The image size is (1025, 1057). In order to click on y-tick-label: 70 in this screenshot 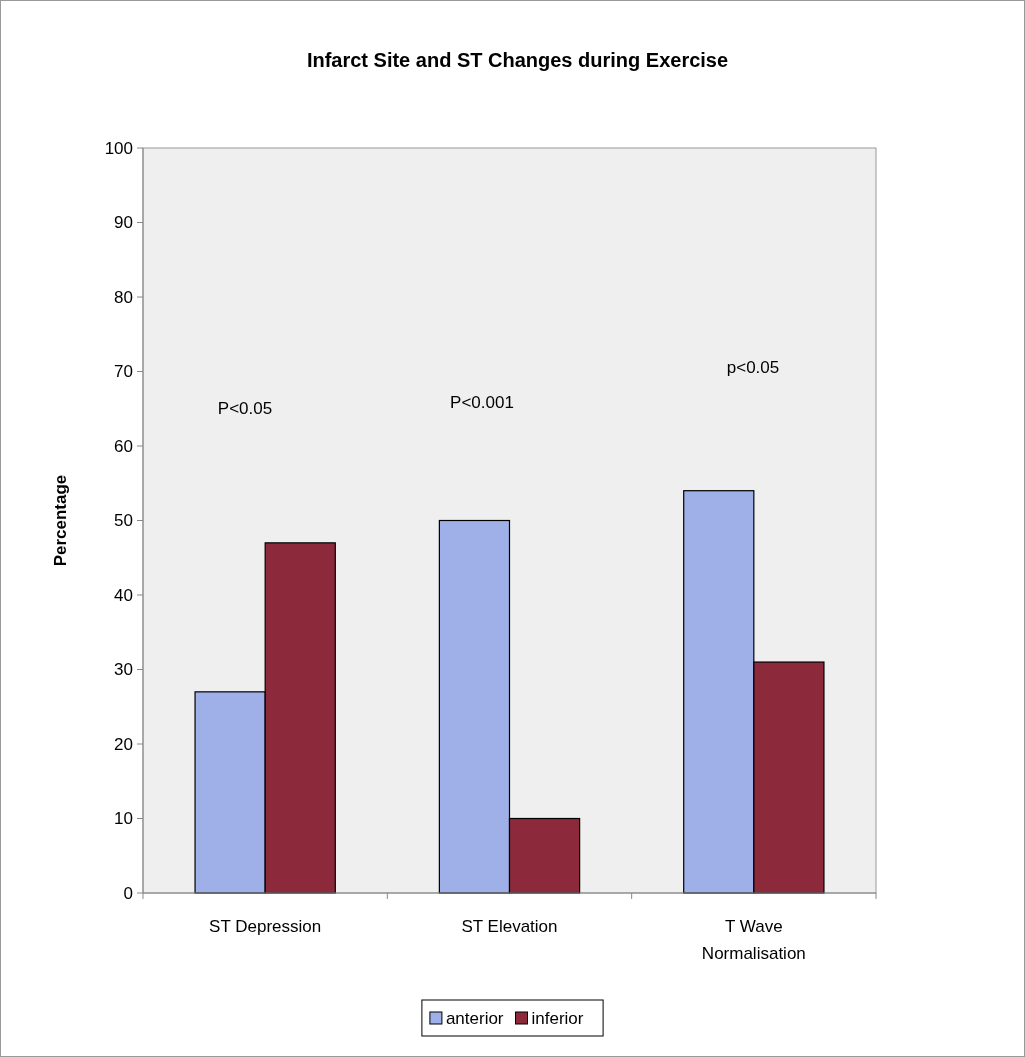, I will do `click(123, 372)`.